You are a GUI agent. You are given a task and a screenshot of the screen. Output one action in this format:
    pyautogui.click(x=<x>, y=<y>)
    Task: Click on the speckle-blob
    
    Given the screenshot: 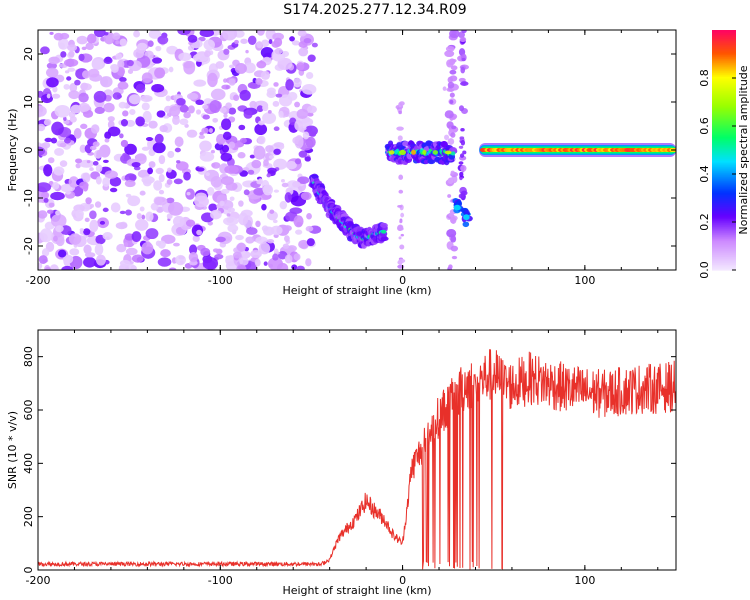 What is the action you would take?
    pyautogui.click(x=447, y=137)
    